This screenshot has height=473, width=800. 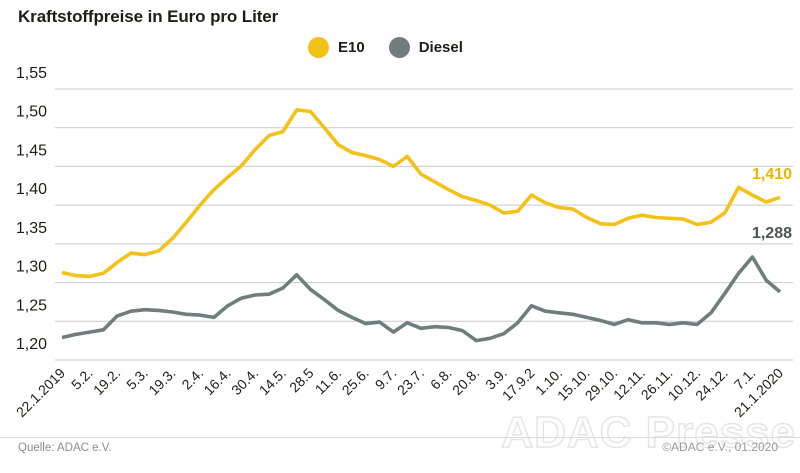 What do you see at coordinates (161, 381) in the screenshot?
I see `x-tick-label: 19.3.` at bounding box center [161, 381].